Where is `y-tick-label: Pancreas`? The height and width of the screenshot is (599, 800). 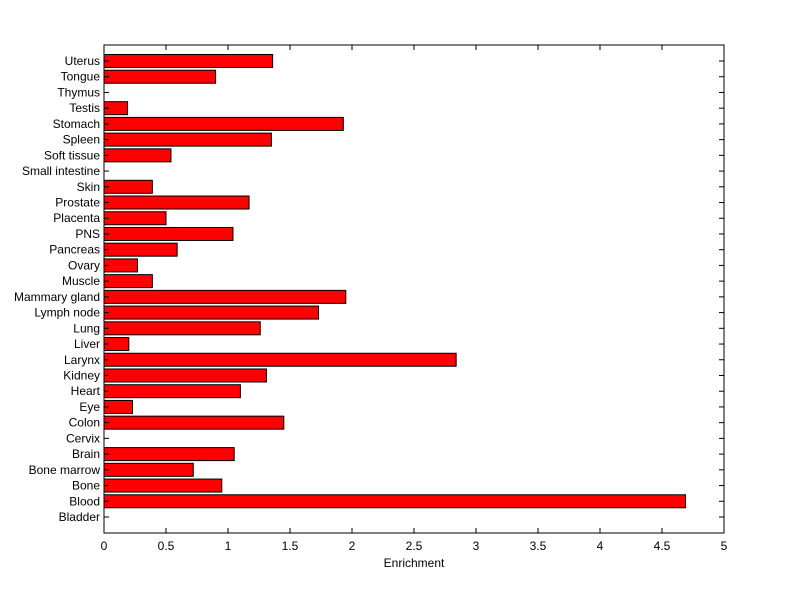 y-tick-label: Pancreas is located at coordinates (74, 250).